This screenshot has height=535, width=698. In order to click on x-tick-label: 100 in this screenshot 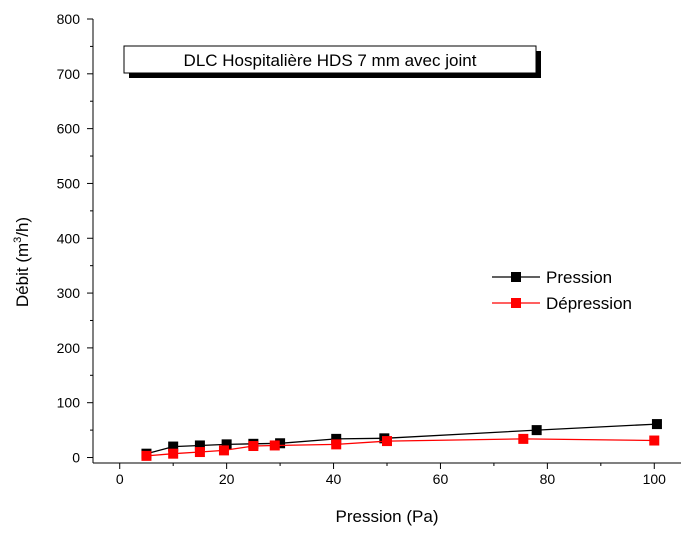, I will do `click(655, 479)`.